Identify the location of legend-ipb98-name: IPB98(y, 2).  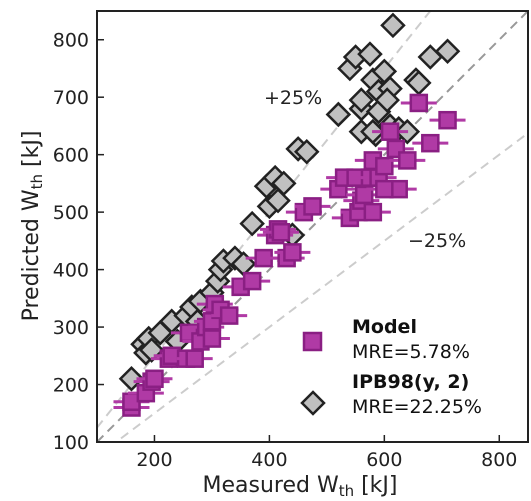
(410, 382).